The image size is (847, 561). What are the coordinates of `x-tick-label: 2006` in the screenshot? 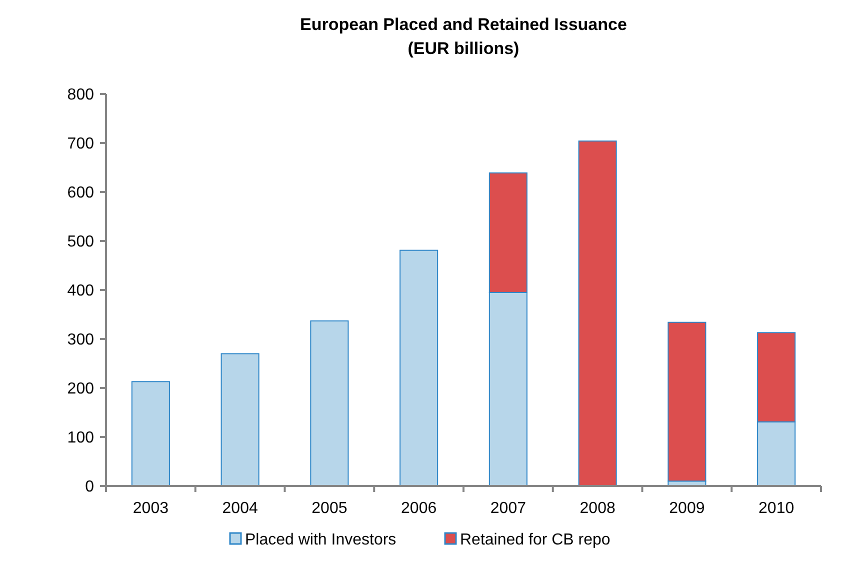 It's located at (419, 508).